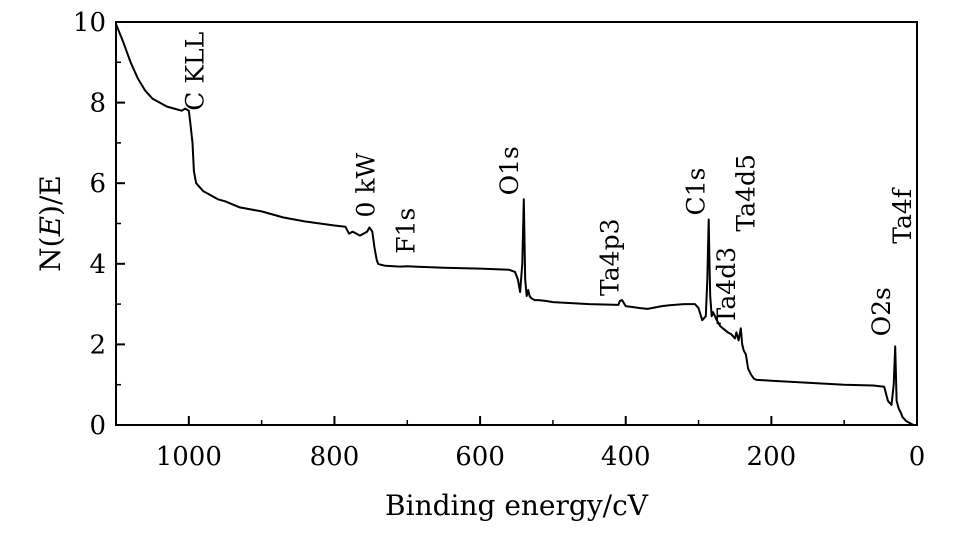 The image size is (972, 538). I want to click on y-tick-label-10: 10, so click(89, 23).